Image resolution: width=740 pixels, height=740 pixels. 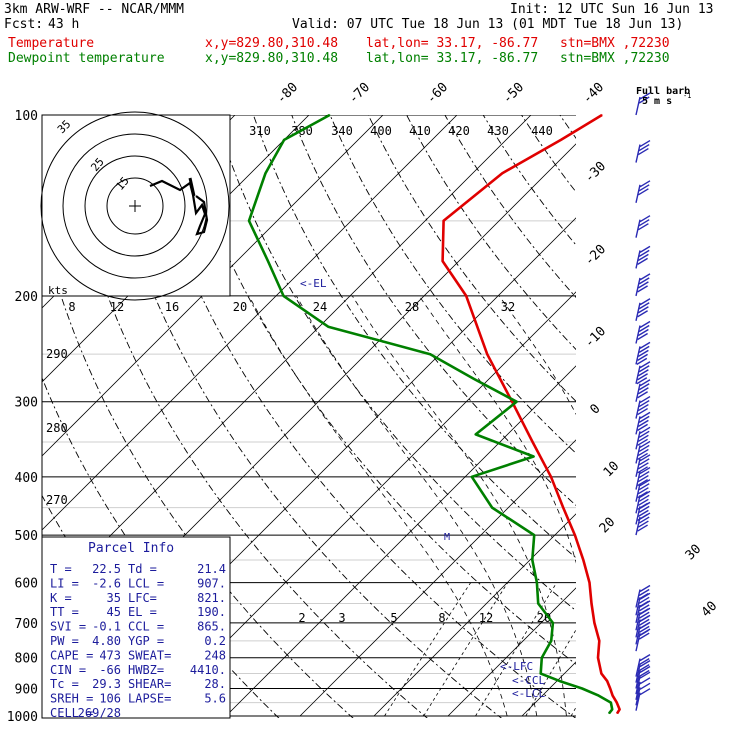 What do you see at coordinates (698, 506) in the screenshot?
I see `moist-adiabat-line` at bounding box center [698, 506].